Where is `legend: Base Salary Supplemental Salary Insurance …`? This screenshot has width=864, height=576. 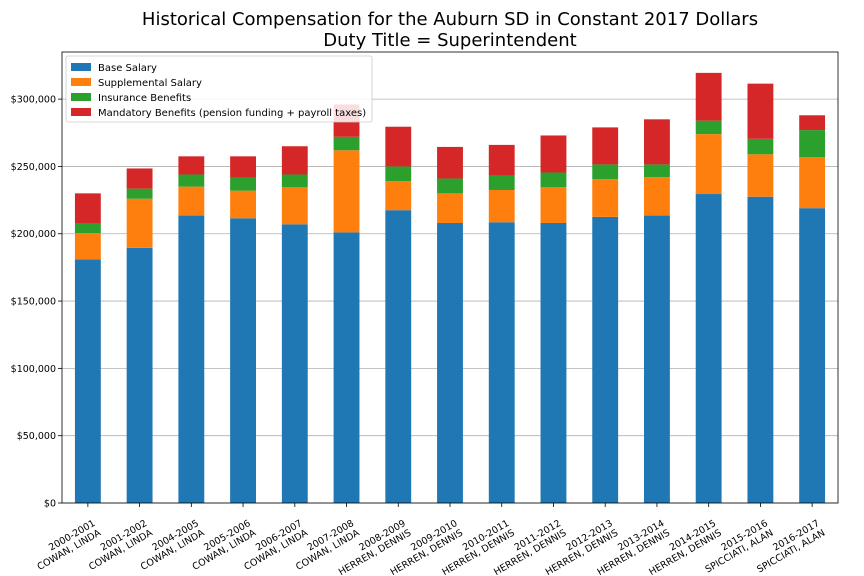
legend: Base Salary Supplemental Salary Insurance … is located at coordinates (219, 89).